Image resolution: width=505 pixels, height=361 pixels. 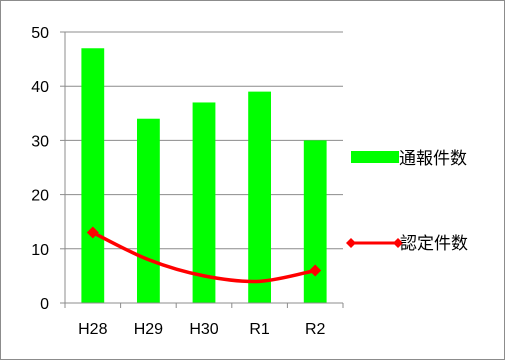 I want to click on y-tick-label: 50, so click(x=40, y=33).